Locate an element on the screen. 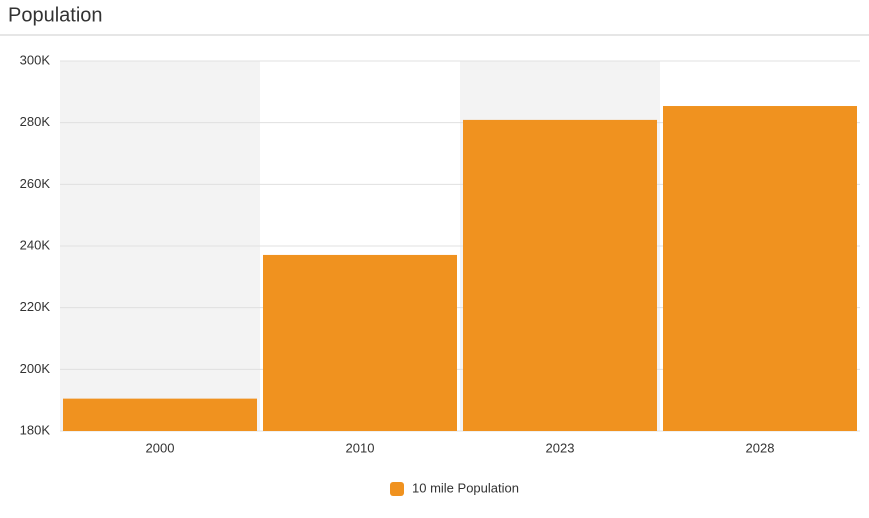 The height and width of the screenshot is (518, 869). legend-label: 10 mile Population is located at coordinates (465, 487).